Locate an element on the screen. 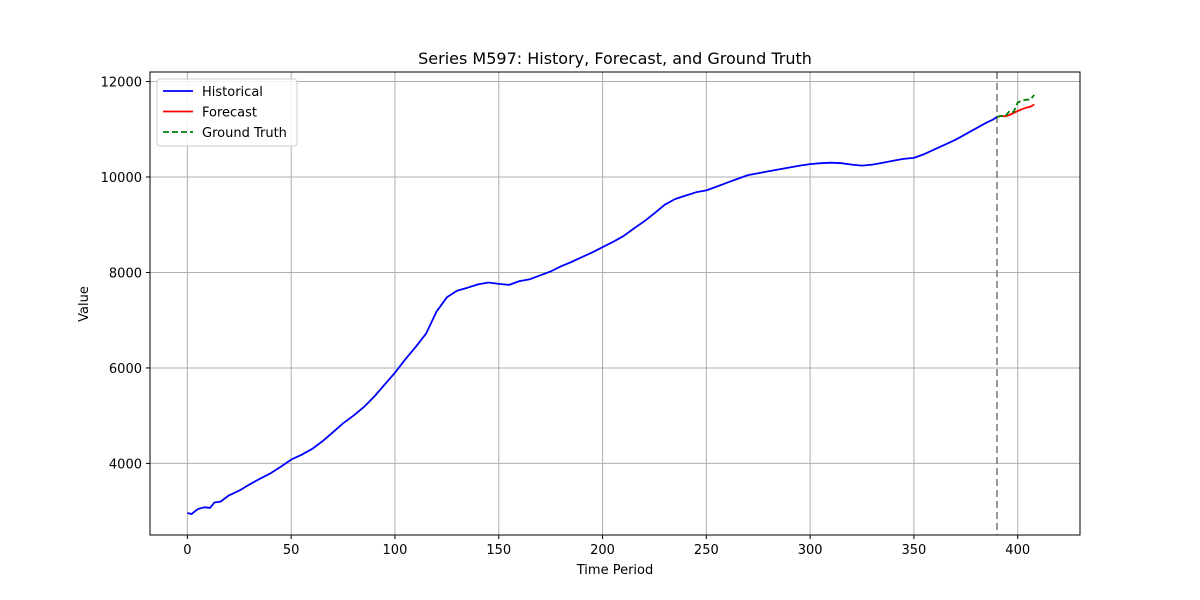 This screenshot has height=600, width=1200. series-line-ground-truth is located at coordinates (1015, 106).